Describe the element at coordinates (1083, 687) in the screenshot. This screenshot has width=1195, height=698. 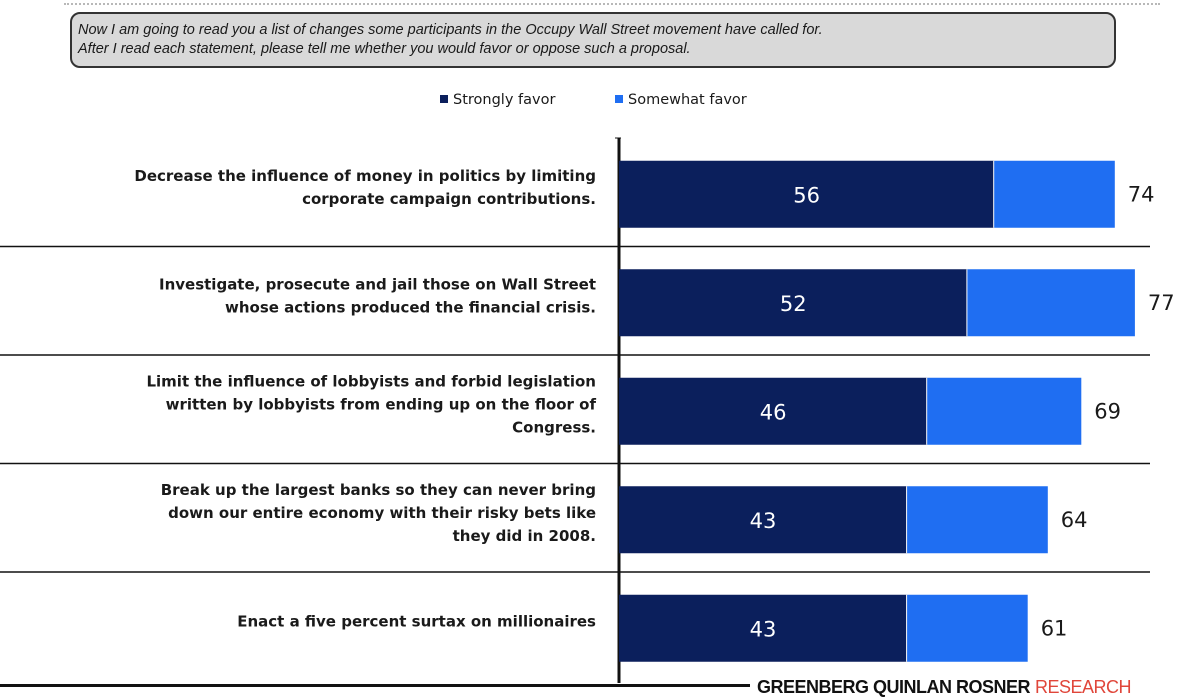
I see `brand-suffix: RESEARCH` at that location.